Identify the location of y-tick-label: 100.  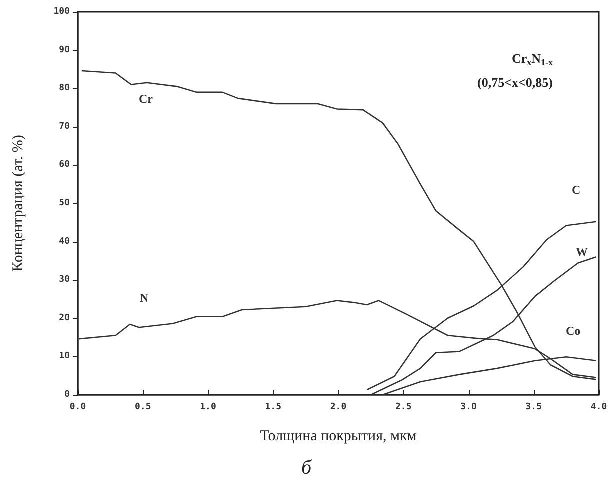
(62, 12).